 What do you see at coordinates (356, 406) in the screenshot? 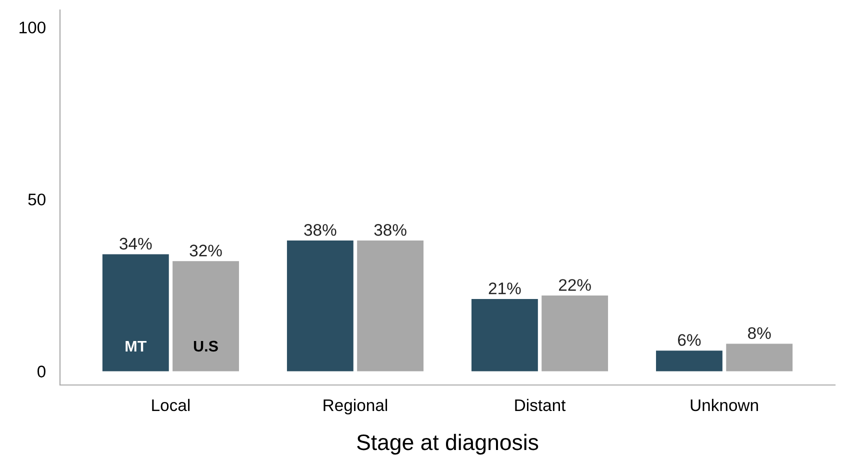
I see `x-tick-label: Regional` at bounding box center [356, 406].